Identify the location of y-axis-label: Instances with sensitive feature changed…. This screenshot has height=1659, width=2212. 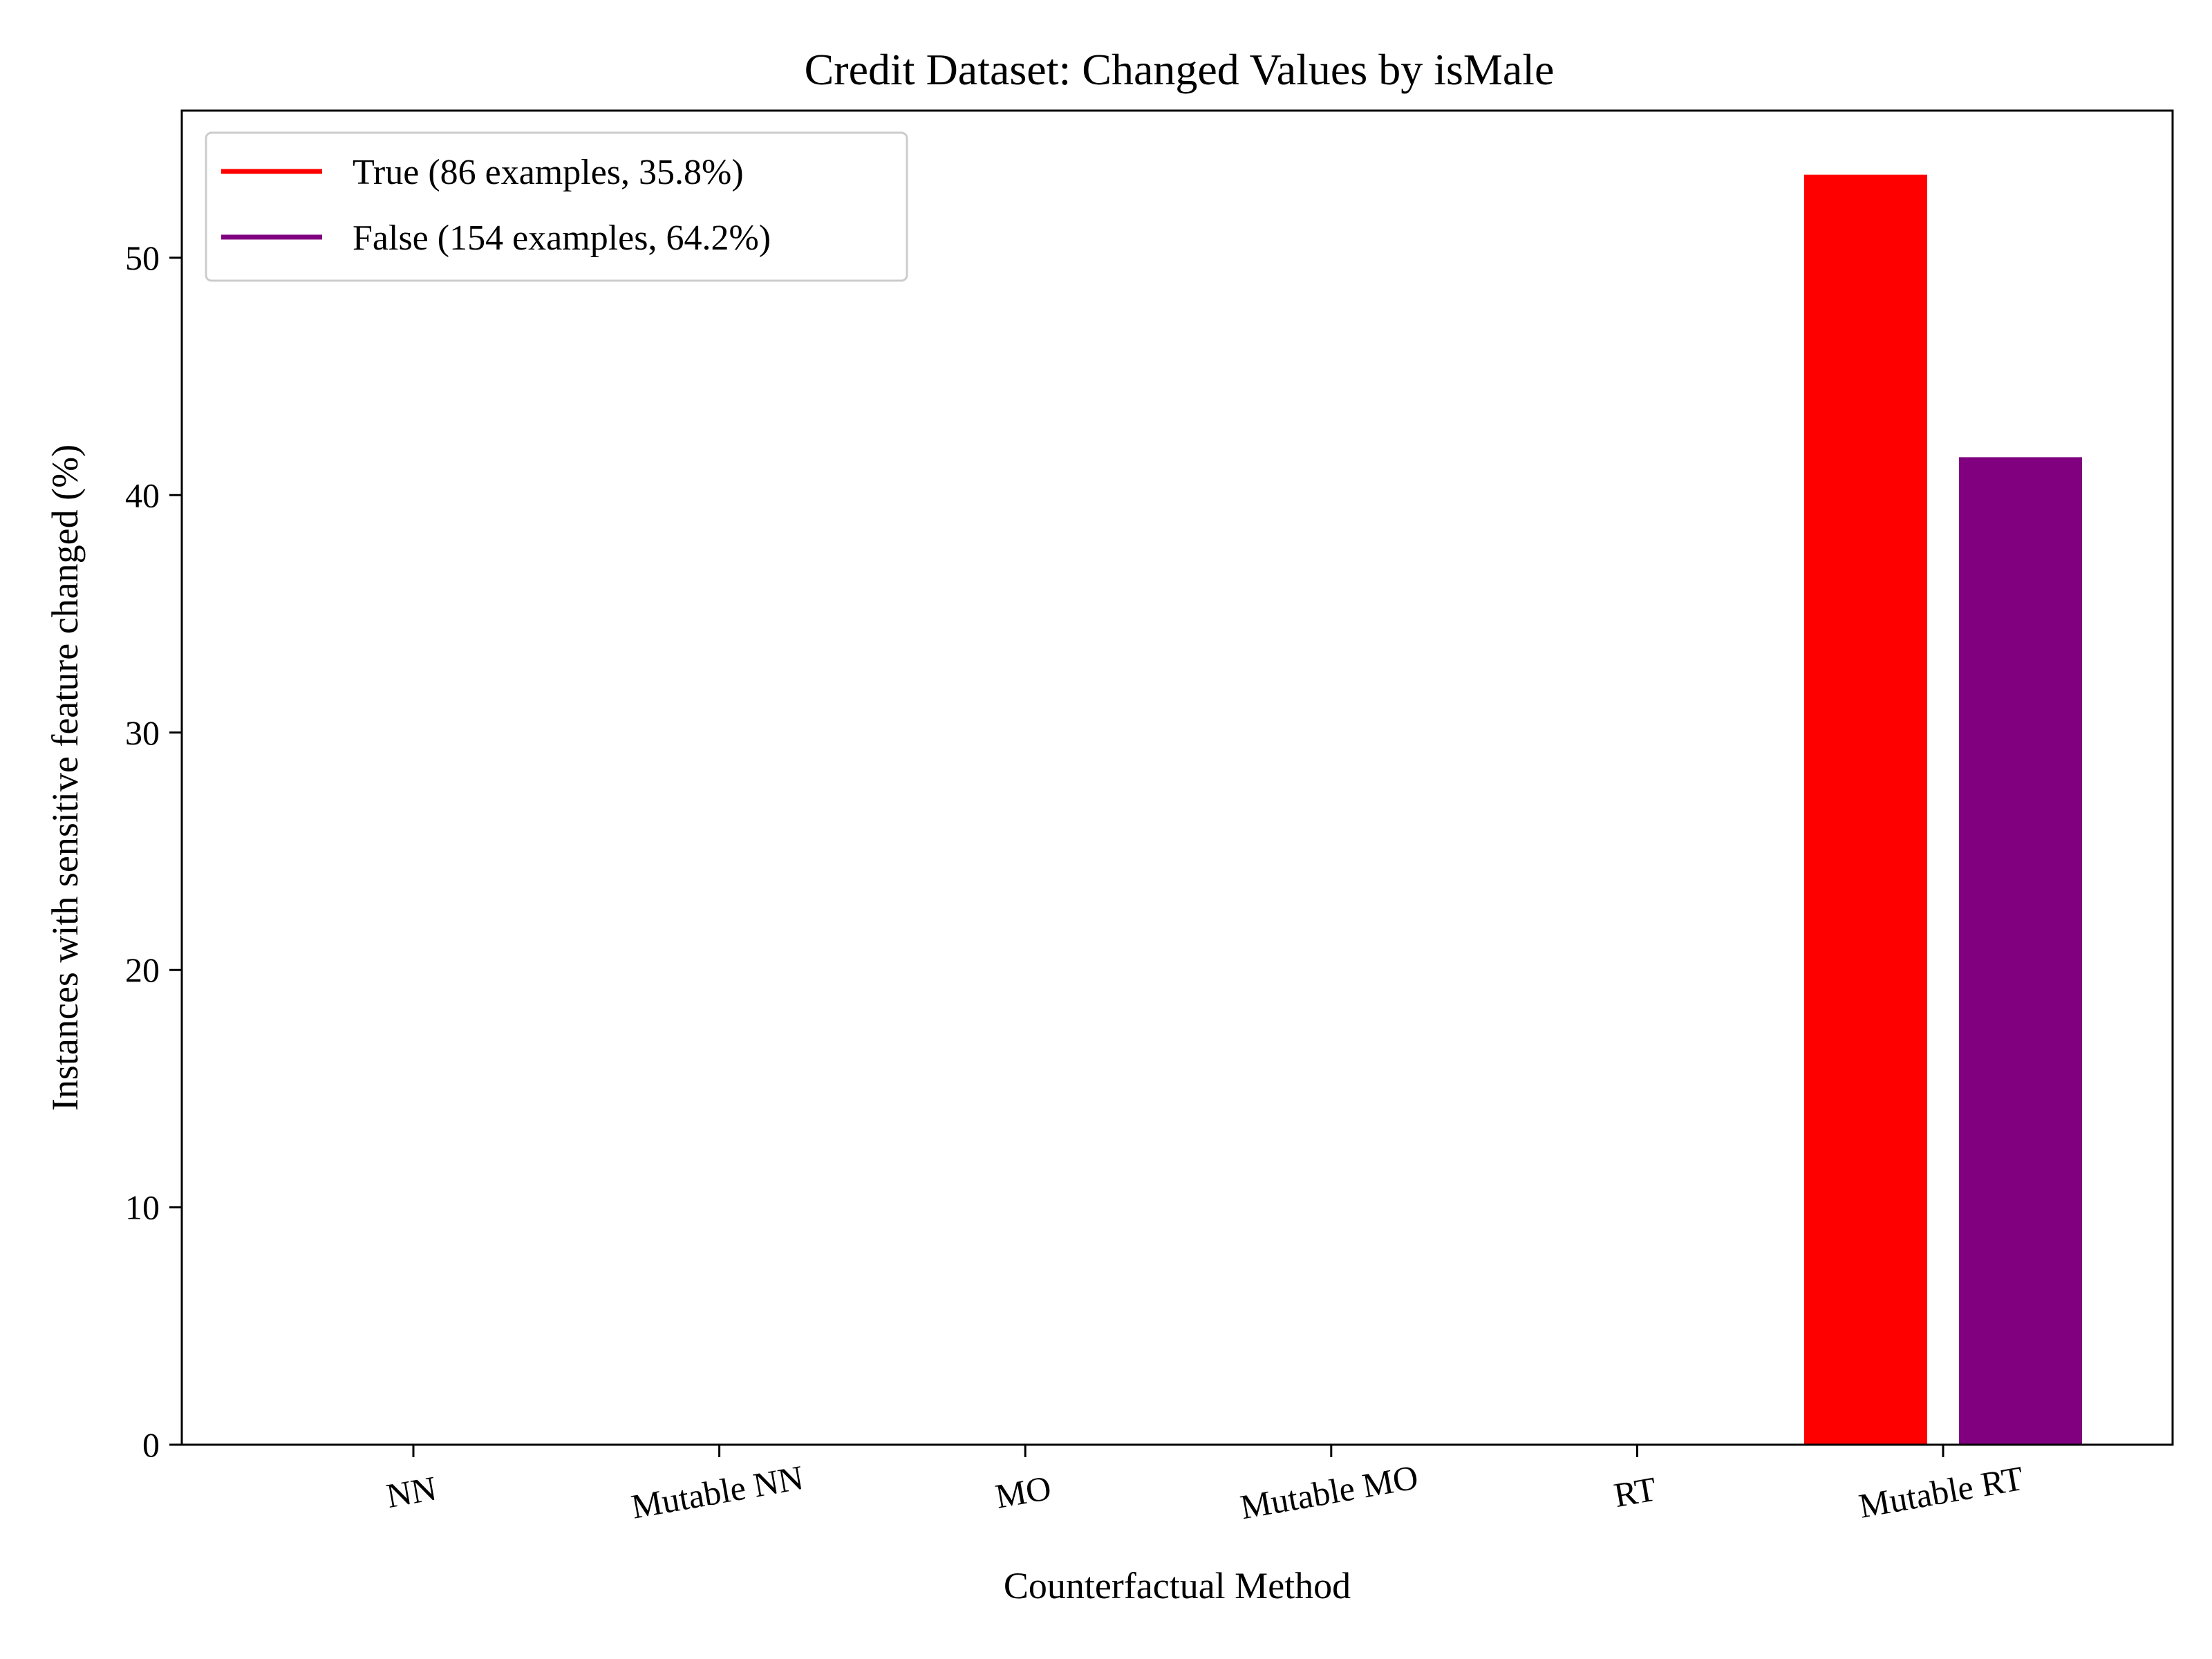
(65, 777).